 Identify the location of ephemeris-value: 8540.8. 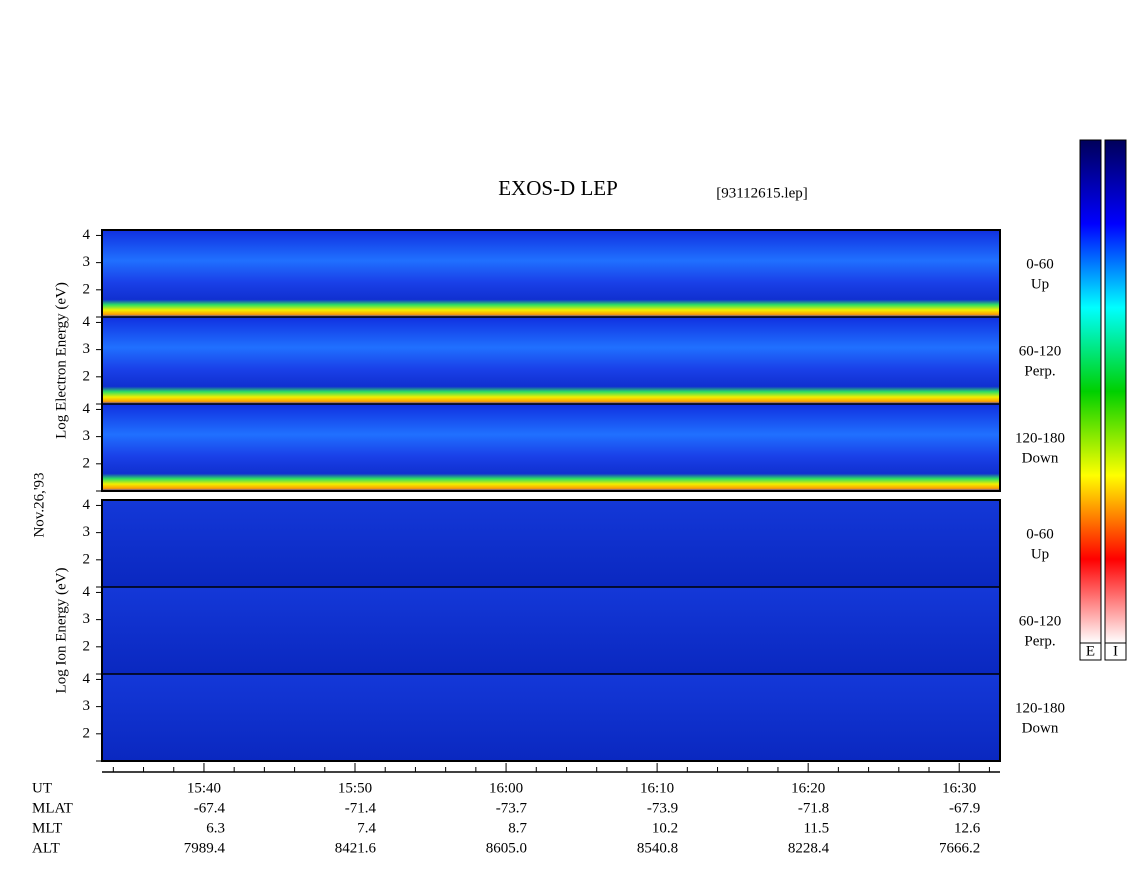
(657, 848).